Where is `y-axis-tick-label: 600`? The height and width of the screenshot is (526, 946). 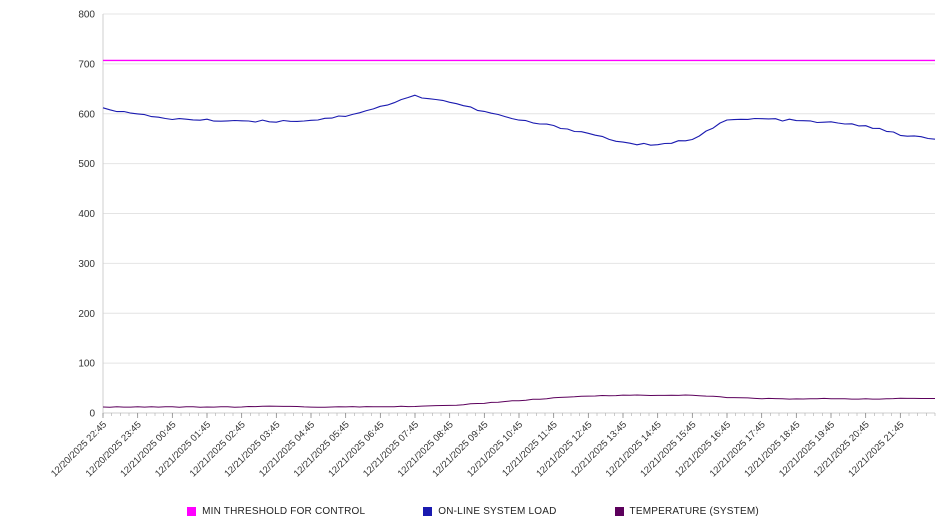 y-axis-tick-label: 600 is located at coordinates (86, 114).